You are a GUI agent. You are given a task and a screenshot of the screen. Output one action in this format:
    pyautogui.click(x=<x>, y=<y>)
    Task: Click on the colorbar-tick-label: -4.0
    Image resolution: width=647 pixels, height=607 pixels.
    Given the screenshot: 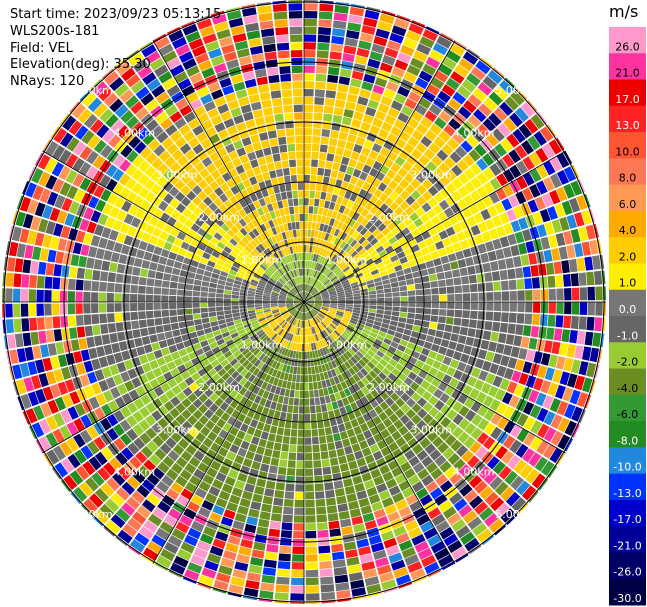 What is the action you would take?
    pyautogui.click(x=627, y=388)
    